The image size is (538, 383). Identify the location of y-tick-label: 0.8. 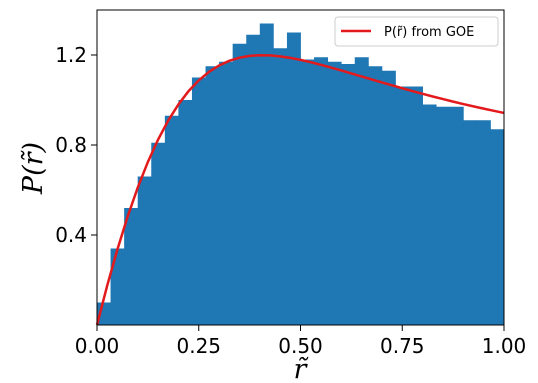
(71, 145).